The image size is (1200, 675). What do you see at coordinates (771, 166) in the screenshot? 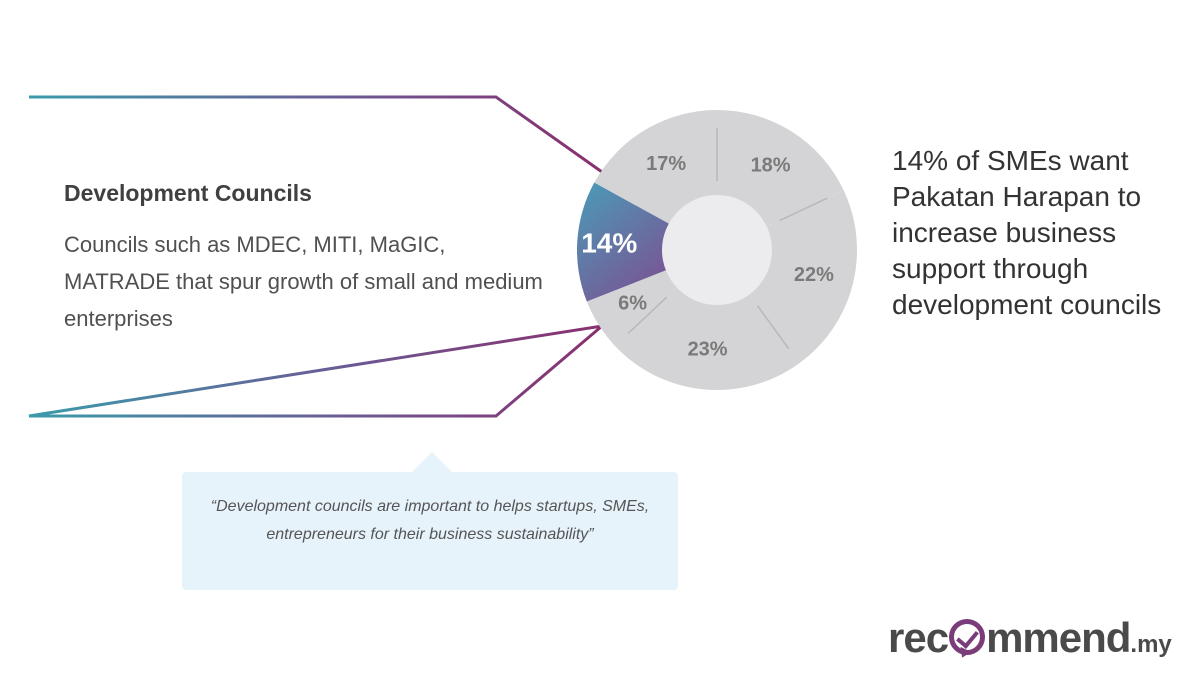
I see `slice-label-18-pct: 18%` at bounding box center [771, 166].